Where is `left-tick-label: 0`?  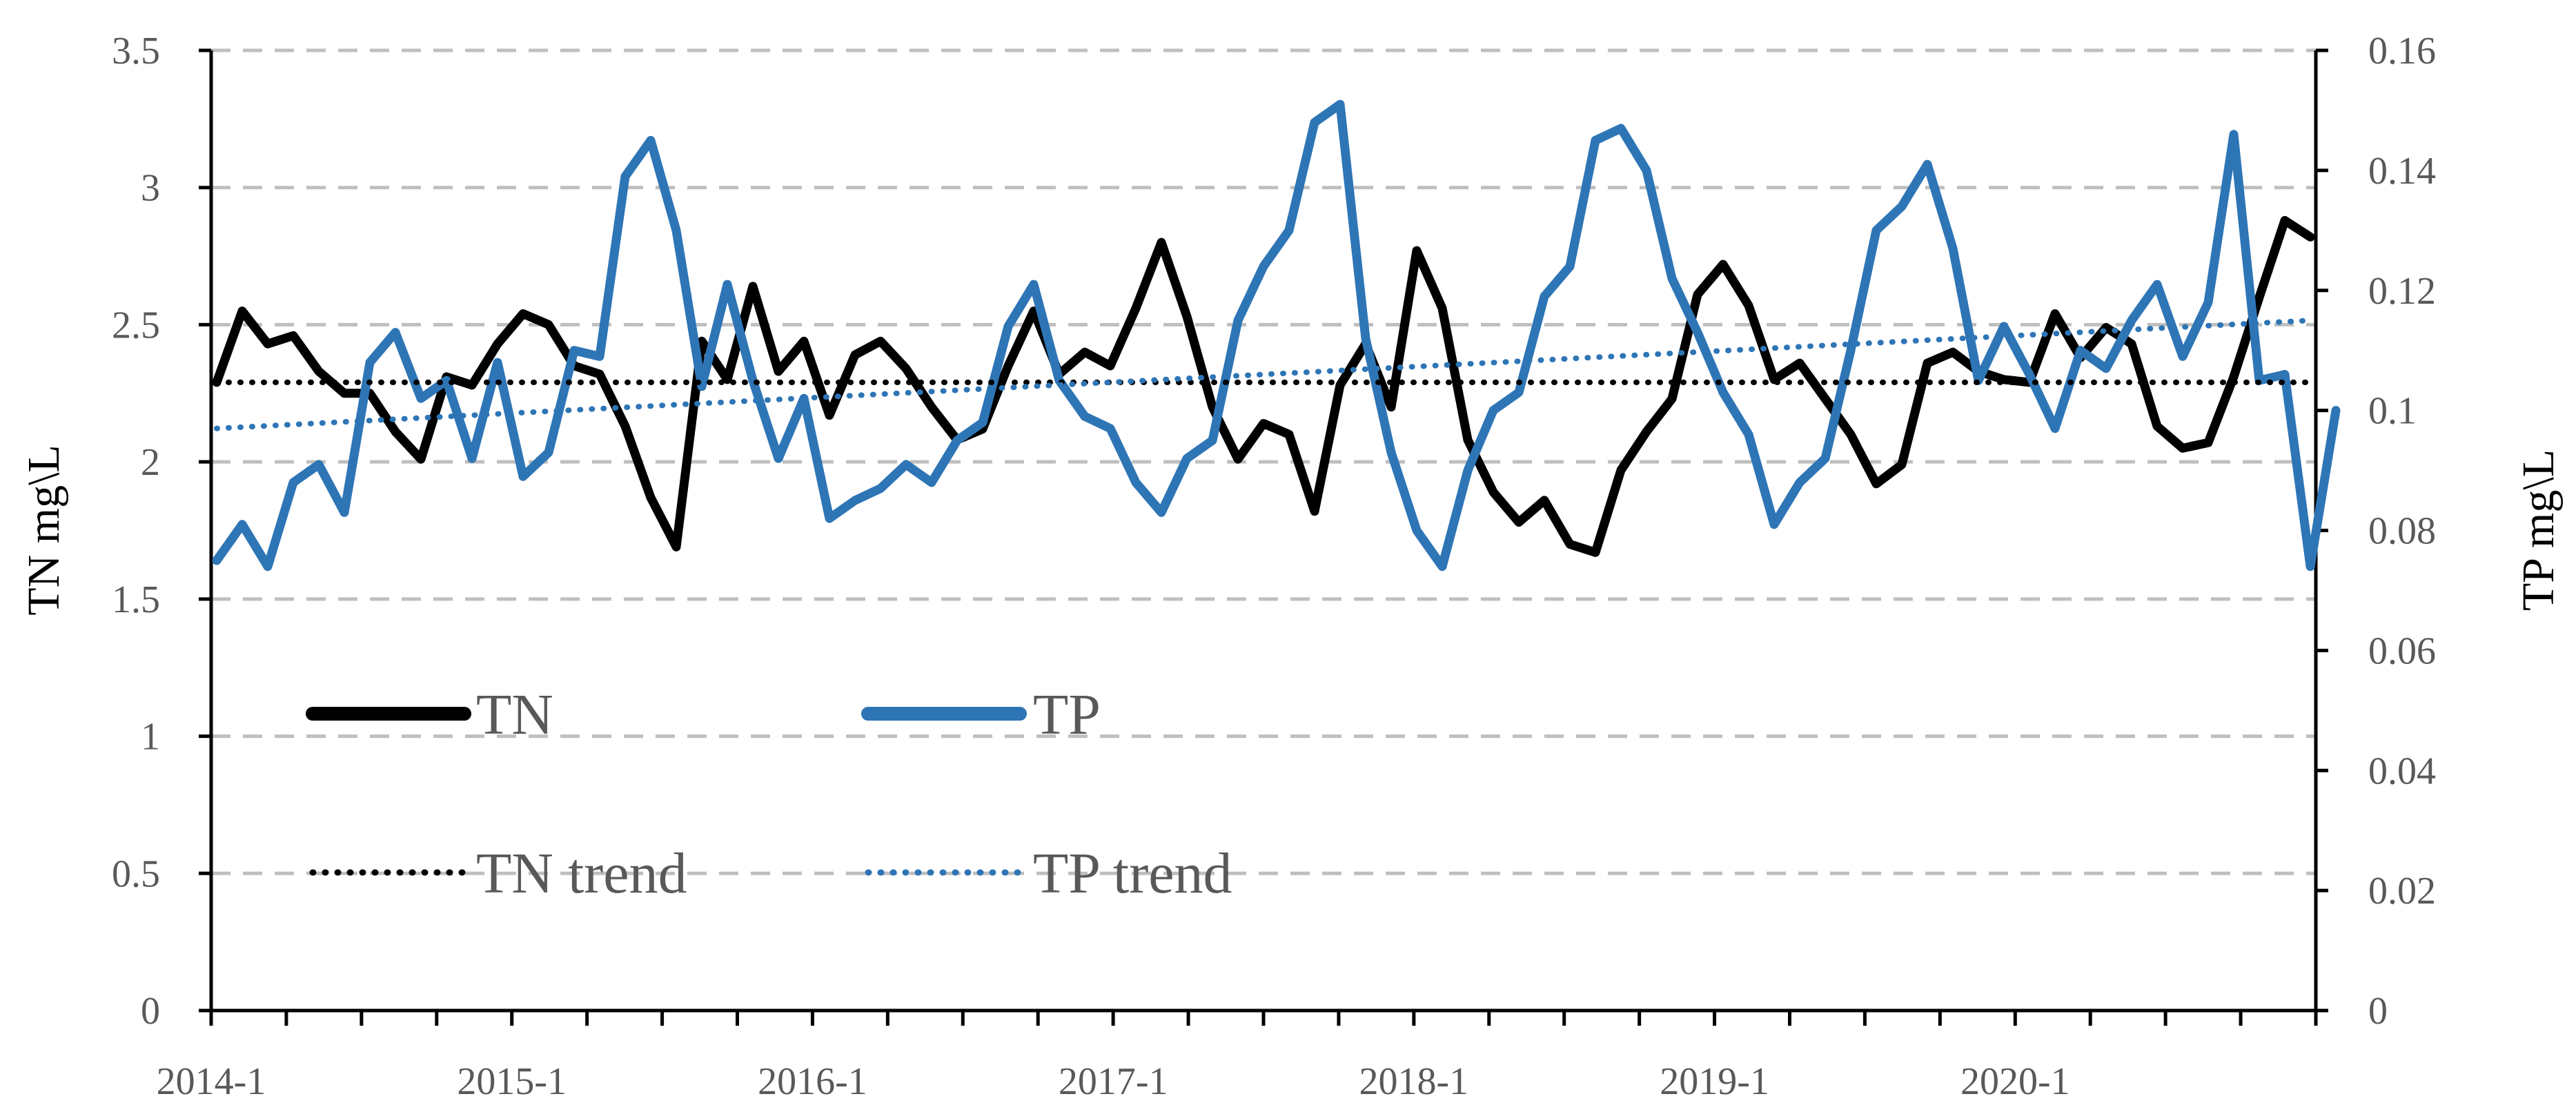
left-tick-label: 0 is located at coordinates (150, 1012).